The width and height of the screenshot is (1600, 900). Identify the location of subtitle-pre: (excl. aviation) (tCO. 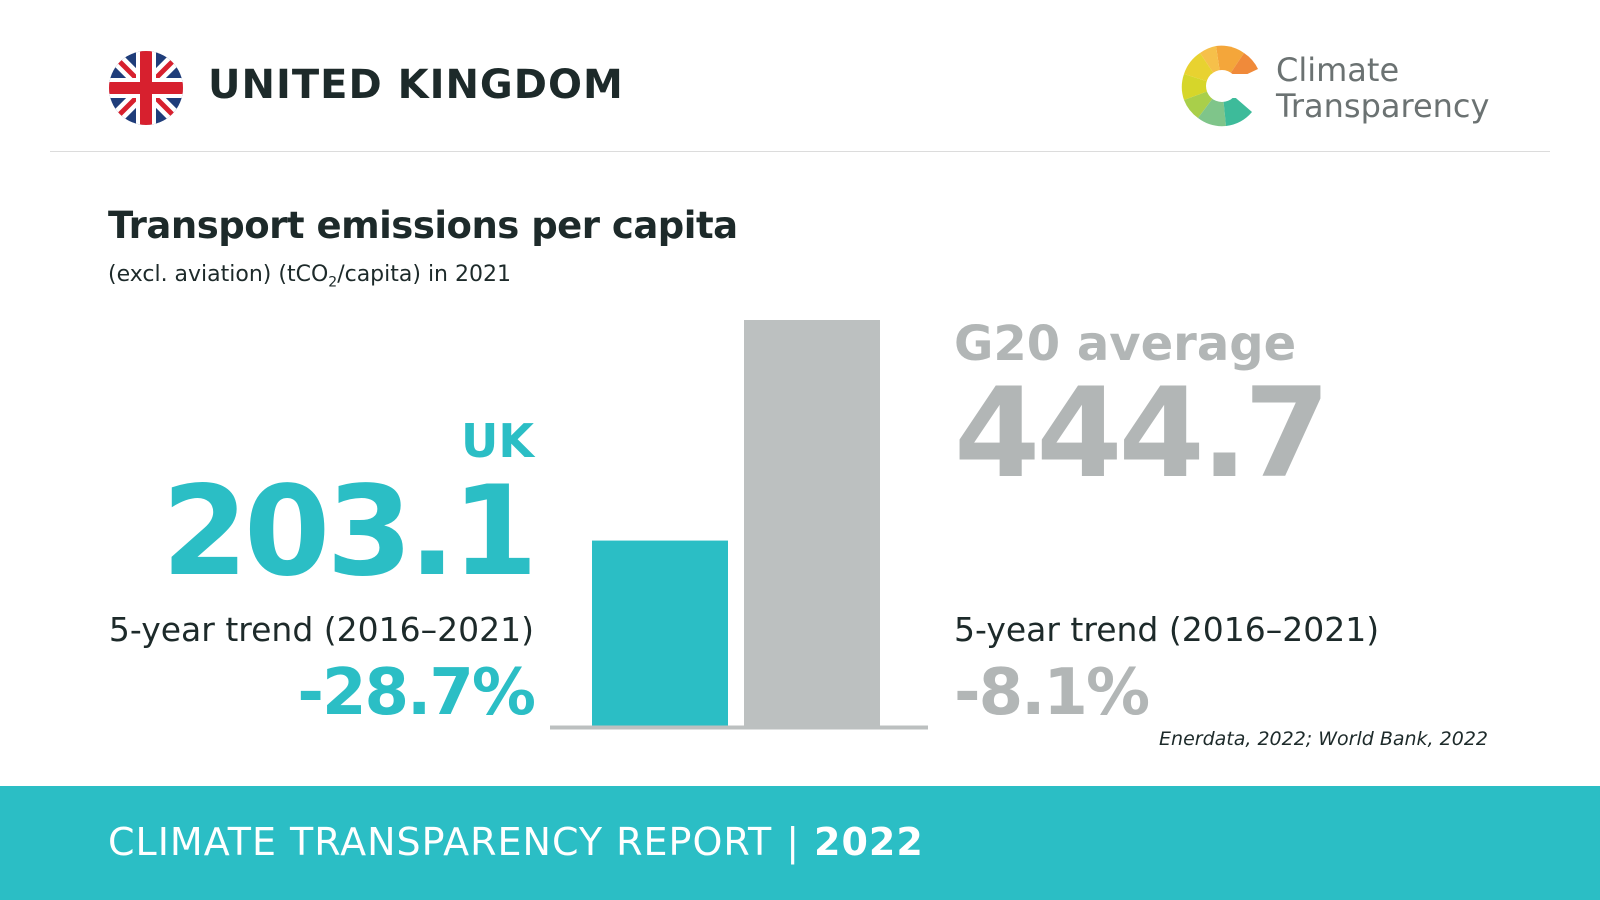
(218, 274).